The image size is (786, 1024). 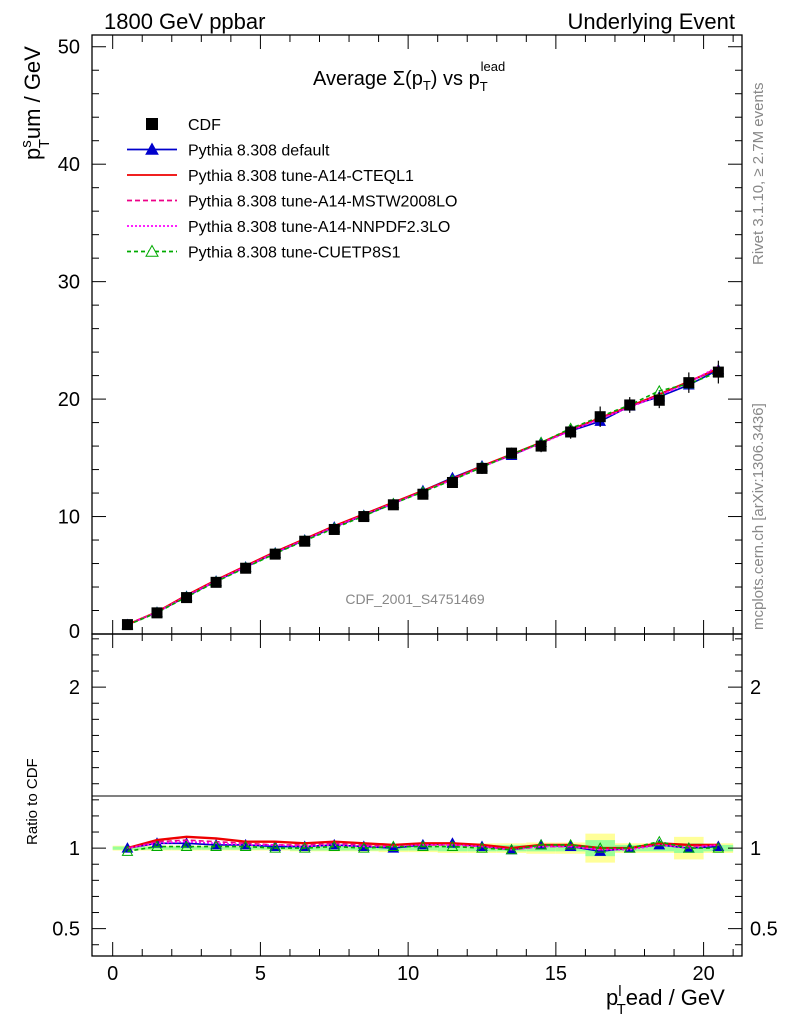 What do you see at coordinates (758, 516) in the screenshot?
I see `mcplots-label: mcplots.cern.ch [arXiv:1306.3436]` at bounding box center [758, 516].